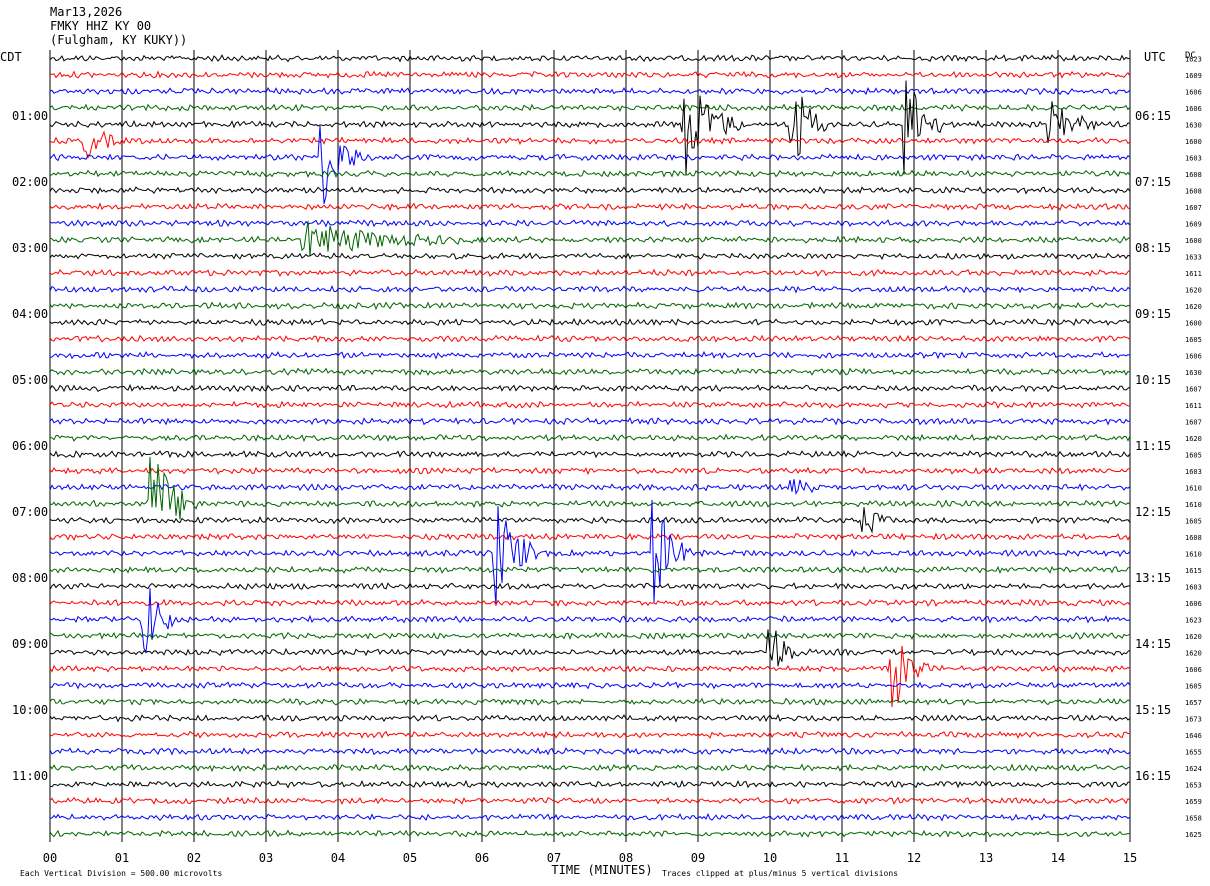 This screenshot has height=886, width=1210. I want to click on utc-axis-label: UTC, so click(1155, 57).